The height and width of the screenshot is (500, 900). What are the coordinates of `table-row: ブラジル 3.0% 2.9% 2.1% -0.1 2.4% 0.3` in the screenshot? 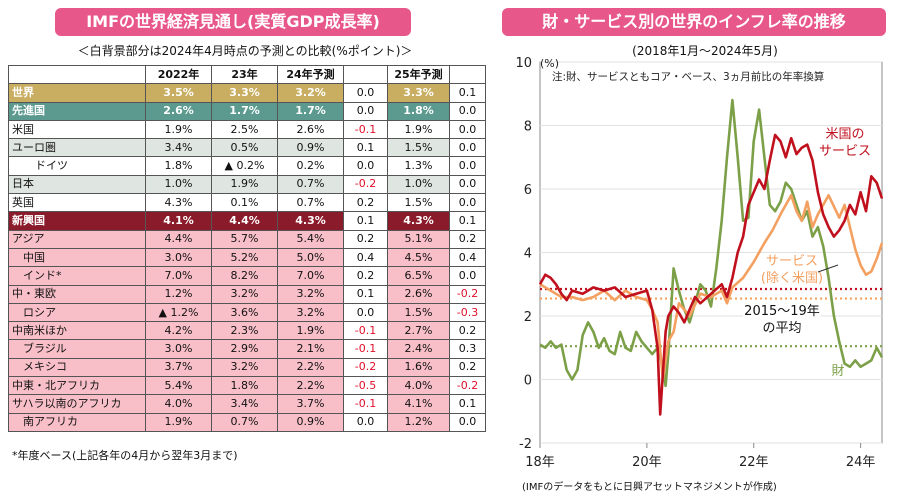 It's located at (247, 349).